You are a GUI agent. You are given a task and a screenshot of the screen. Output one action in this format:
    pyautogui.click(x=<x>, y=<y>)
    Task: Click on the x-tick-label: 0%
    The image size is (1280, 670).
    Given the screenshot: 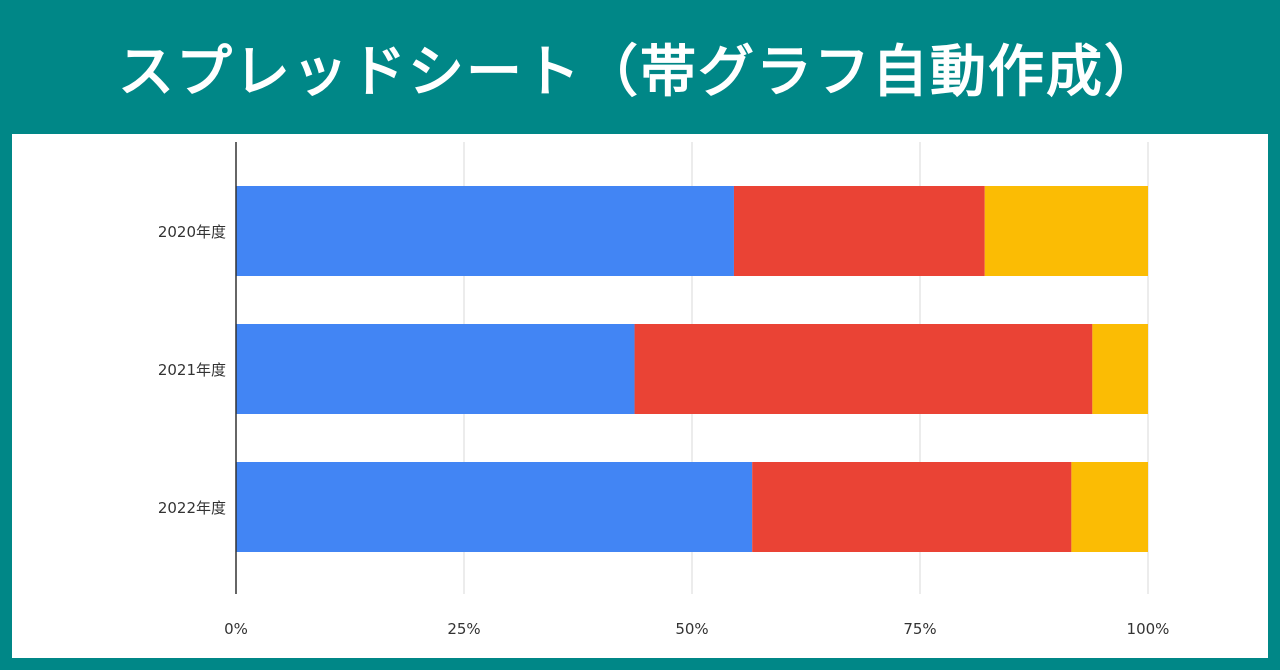 What is the action you would take?
    pyautogui.click(x=236, y=629)
    